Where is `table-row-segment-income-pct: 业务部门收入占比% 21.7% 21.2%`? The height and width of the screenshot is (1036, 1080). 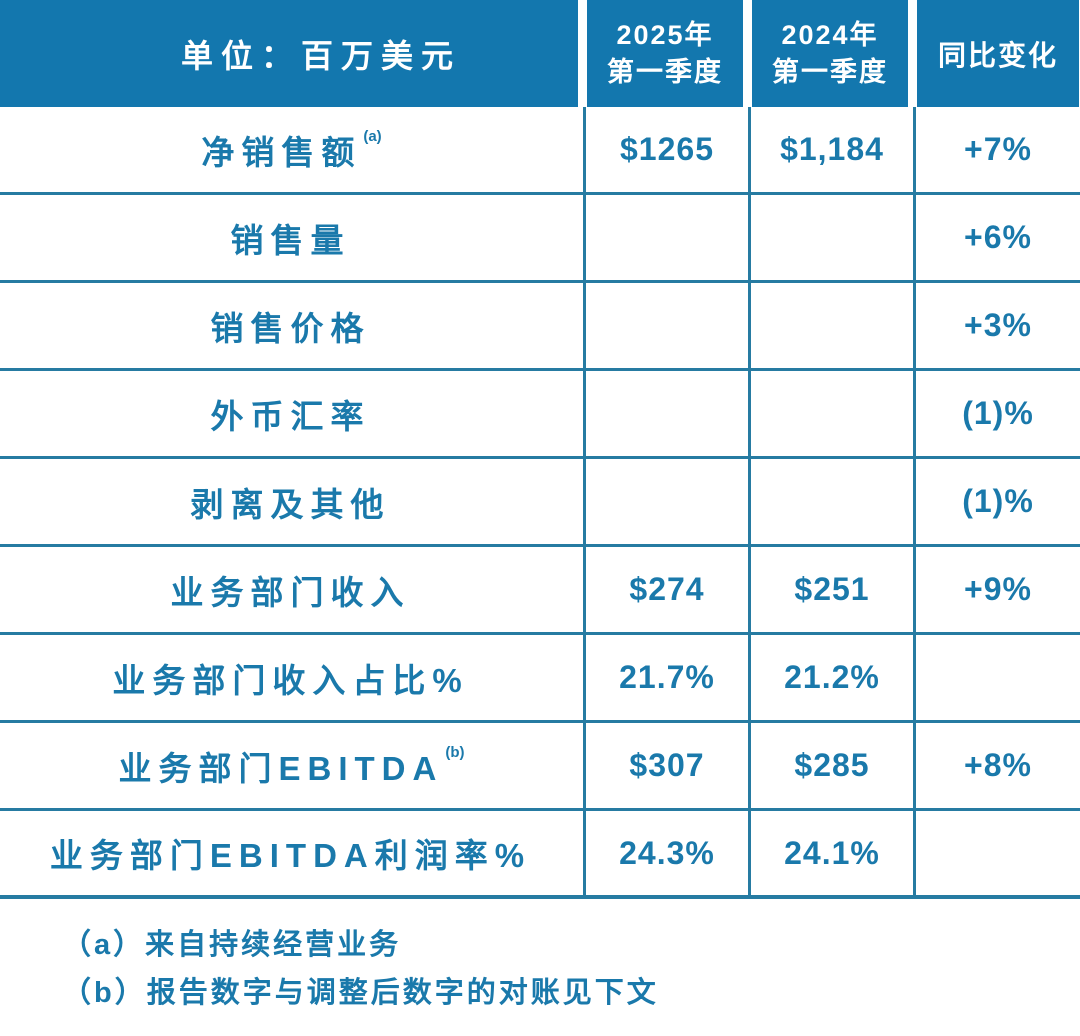 table-row-segment-income-pct: 业务部门收入占比% 21.7% 21.2% is located at coordinates (540, 679).